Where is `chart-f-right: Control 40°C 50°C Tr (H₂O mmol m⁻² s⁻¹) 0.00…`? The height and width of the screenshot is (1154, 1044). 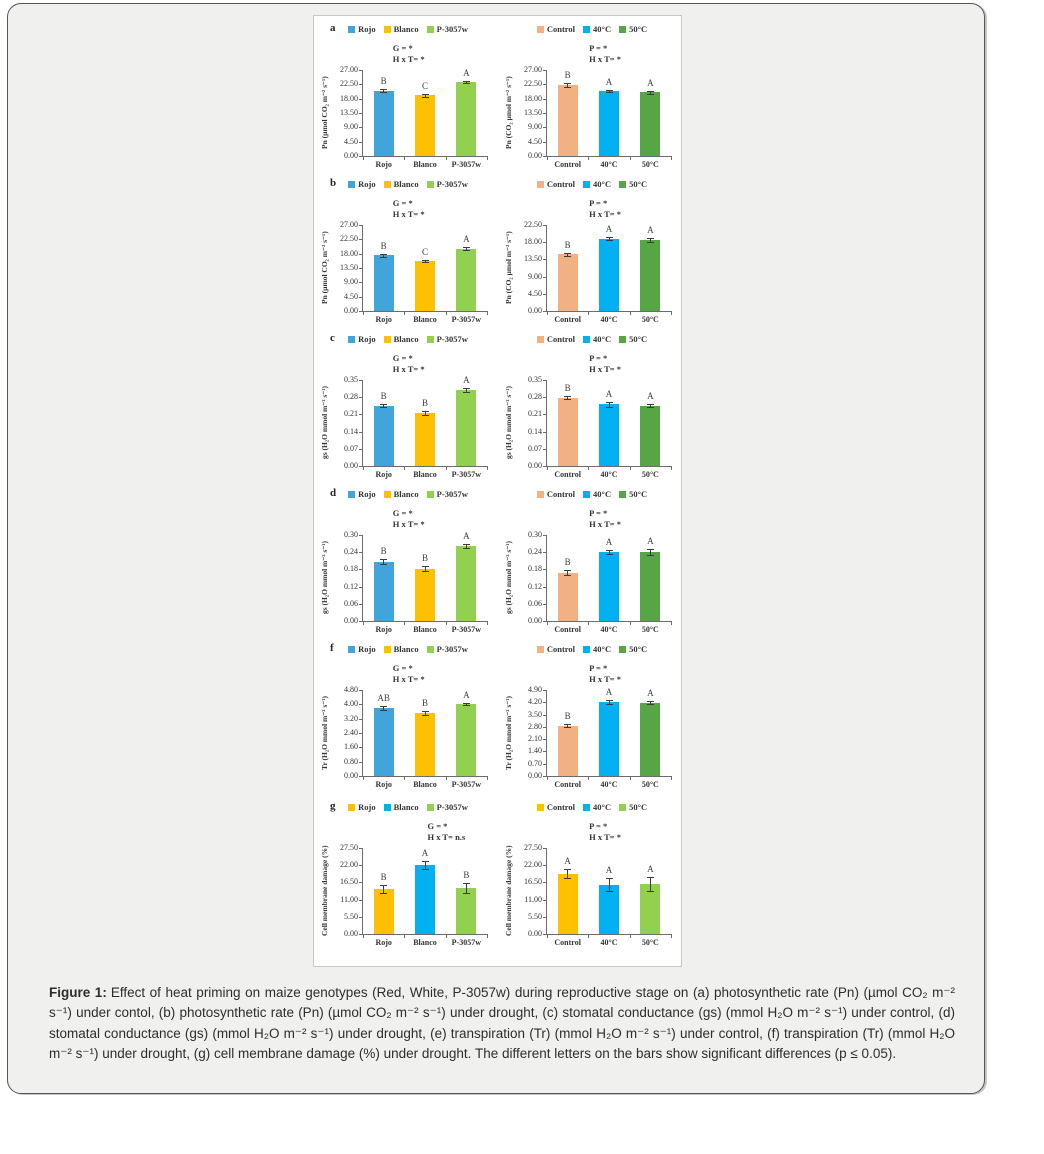
chart-f-right: Control 40°C 50°C Tr (H₂O mmol m⁻² s⁻¹) 0.00… is located at coordinates (592, 715).